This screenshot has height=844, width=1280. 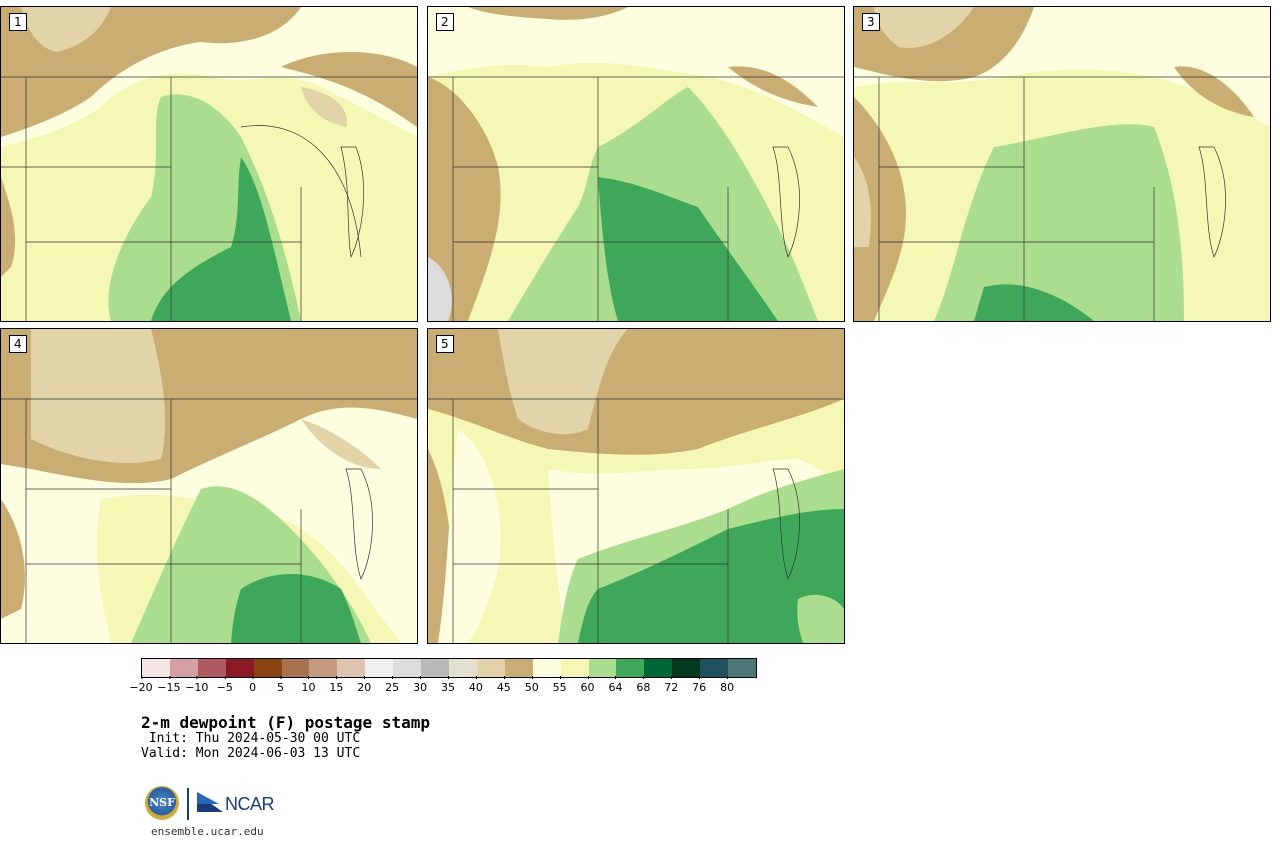 I want to click on colorbar-tick-label: 25, so click(x=392, y=685).